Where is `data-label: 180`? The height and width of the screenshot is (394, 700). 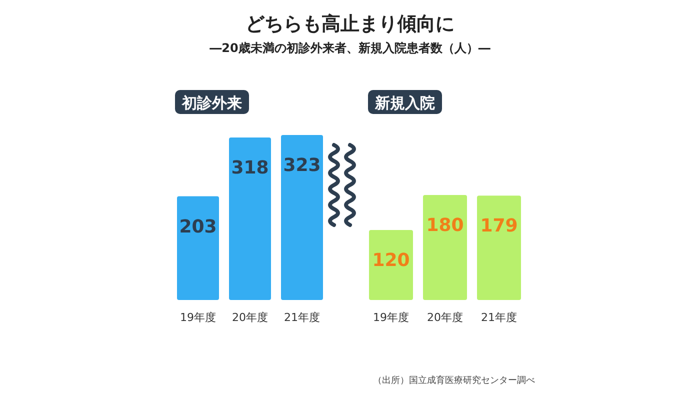 data-label: 180 is located at coordinates (445, 225).